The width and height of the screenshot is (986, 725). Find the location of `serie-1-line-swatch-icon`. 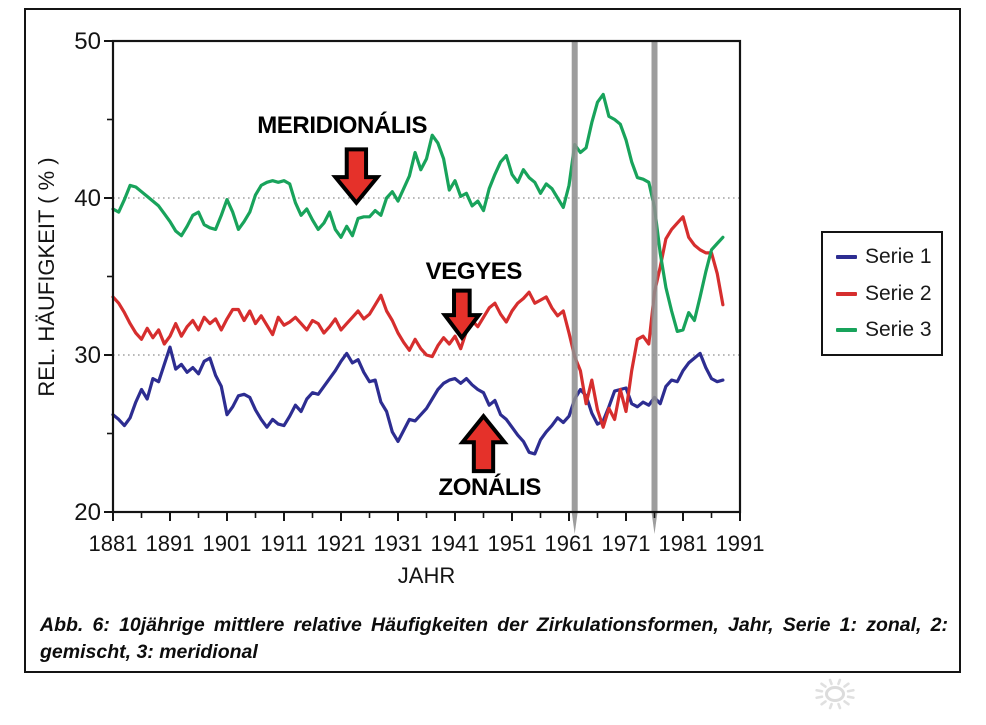

serie-1-line-swatch-icon is located at coordinates (846, 257).